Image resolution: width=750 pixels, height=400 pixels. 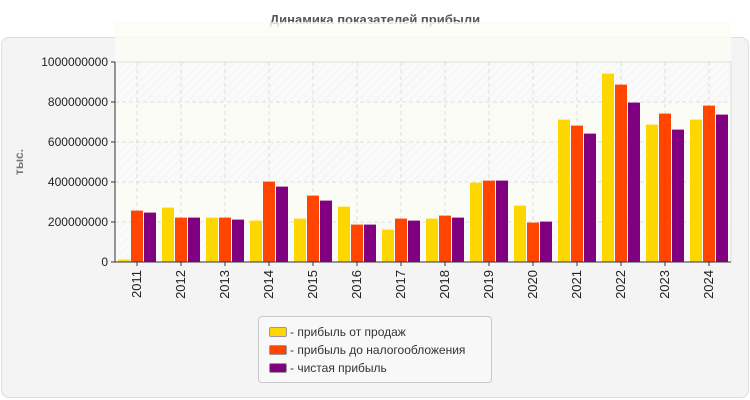 I want to click on y-tick-label: 200000000, so click(x=78, y=222).